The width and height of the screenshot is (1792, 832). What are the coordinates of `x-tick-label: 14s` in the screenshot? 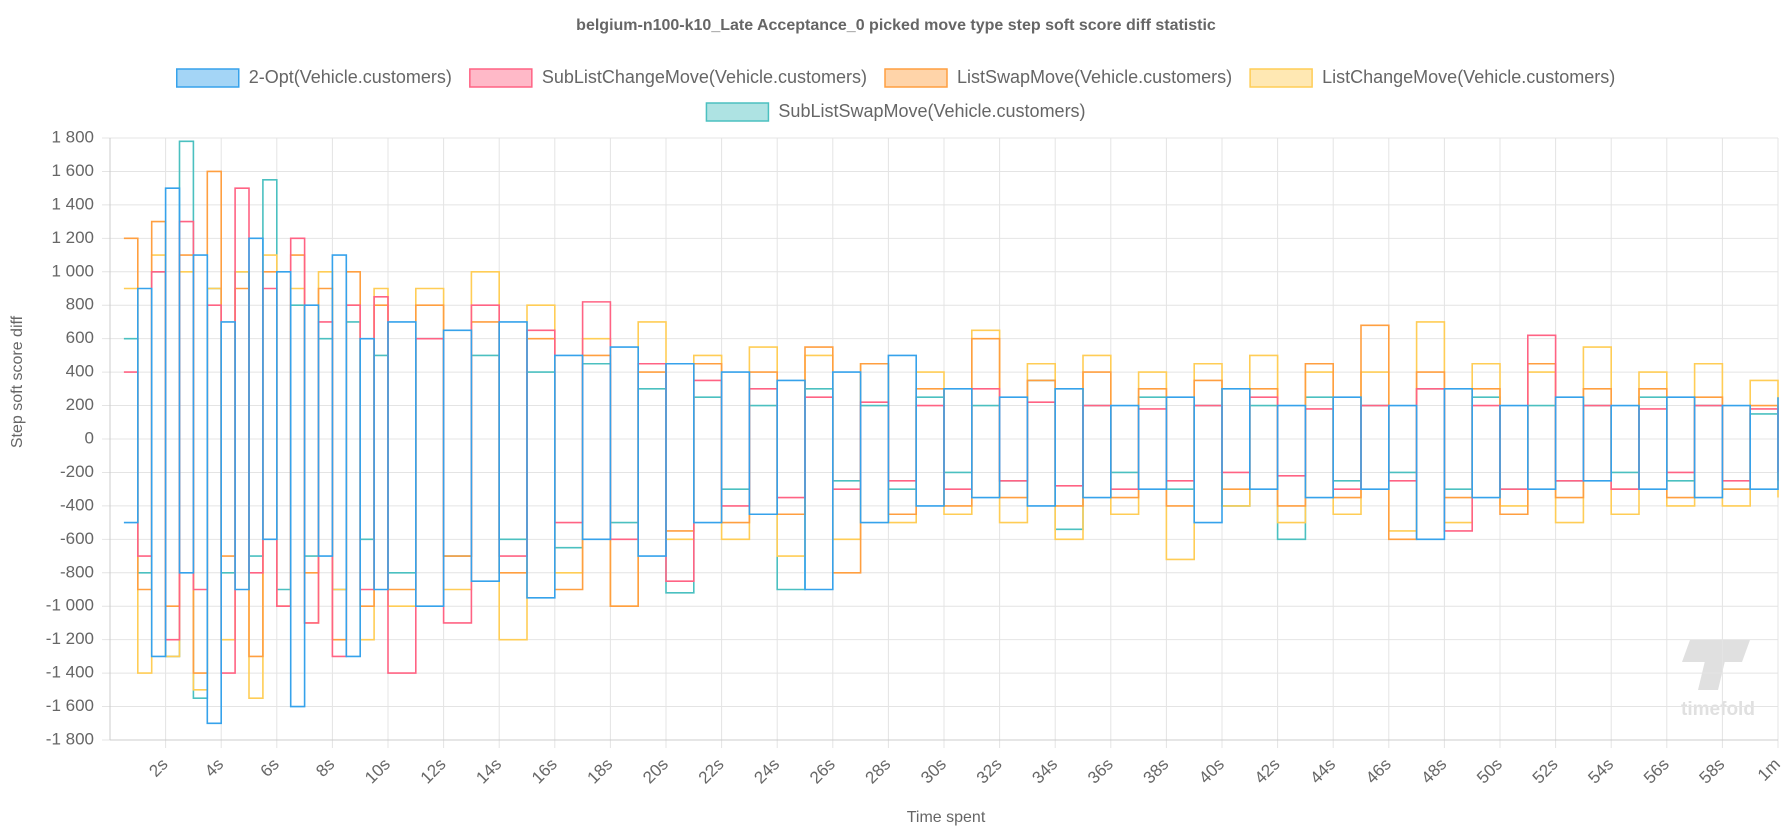 It's located at (488, 771).